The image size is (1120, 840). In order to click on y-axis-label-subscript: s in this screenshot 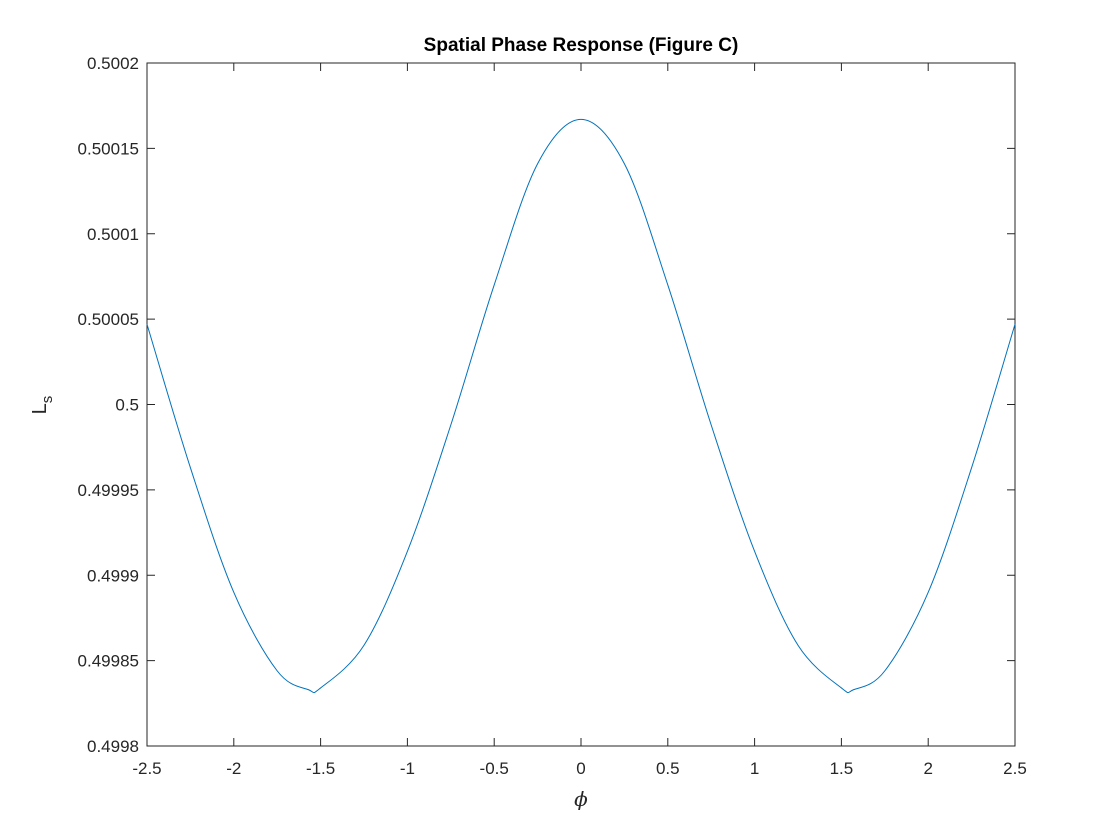, I will do `click(47, 400)`.